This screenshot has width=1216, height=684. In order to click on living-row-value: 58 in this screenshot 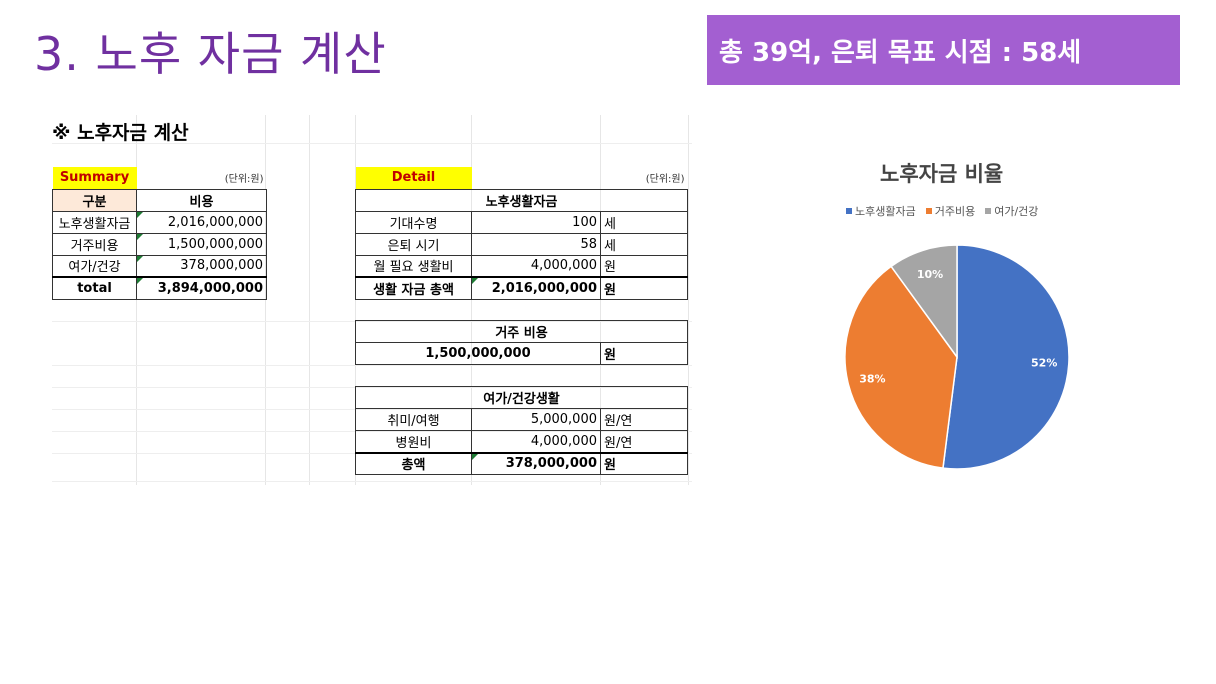, I will do `click(536, 244)`.